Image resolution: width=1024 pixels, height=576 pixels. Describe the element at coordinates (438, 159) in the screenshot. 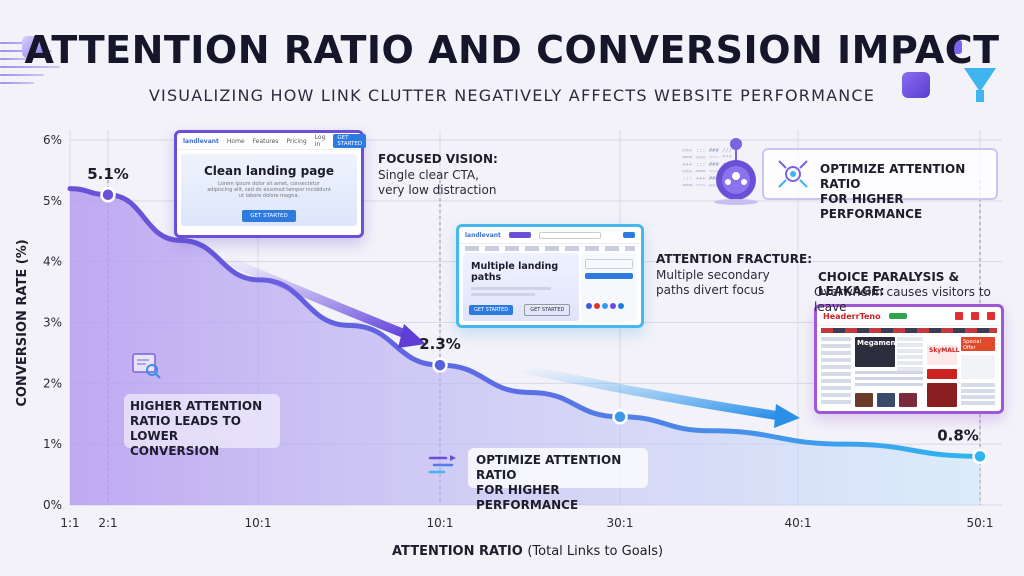

I see `focused-title: FOCUSED VISION:` at that location.